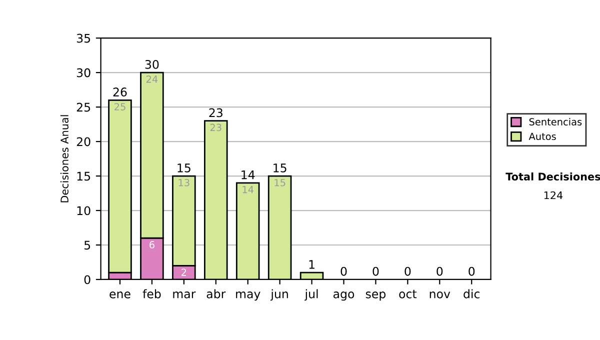 The width and height of the screenshot is (600, 340). I want to click on data-label: 6, so click(152, 244).